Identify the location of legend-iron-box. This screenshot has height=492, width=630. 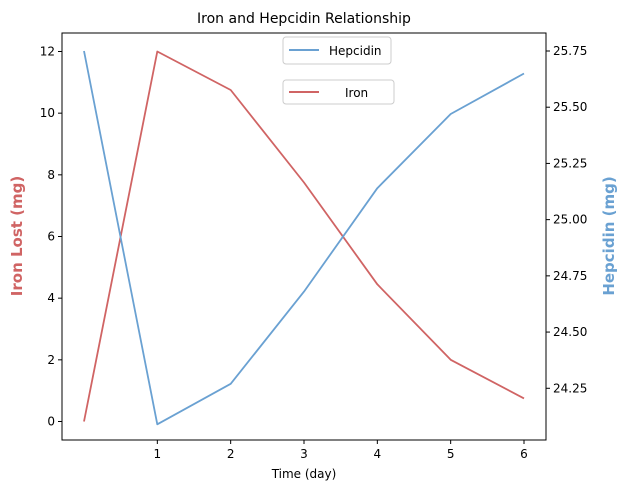
(338, 92).